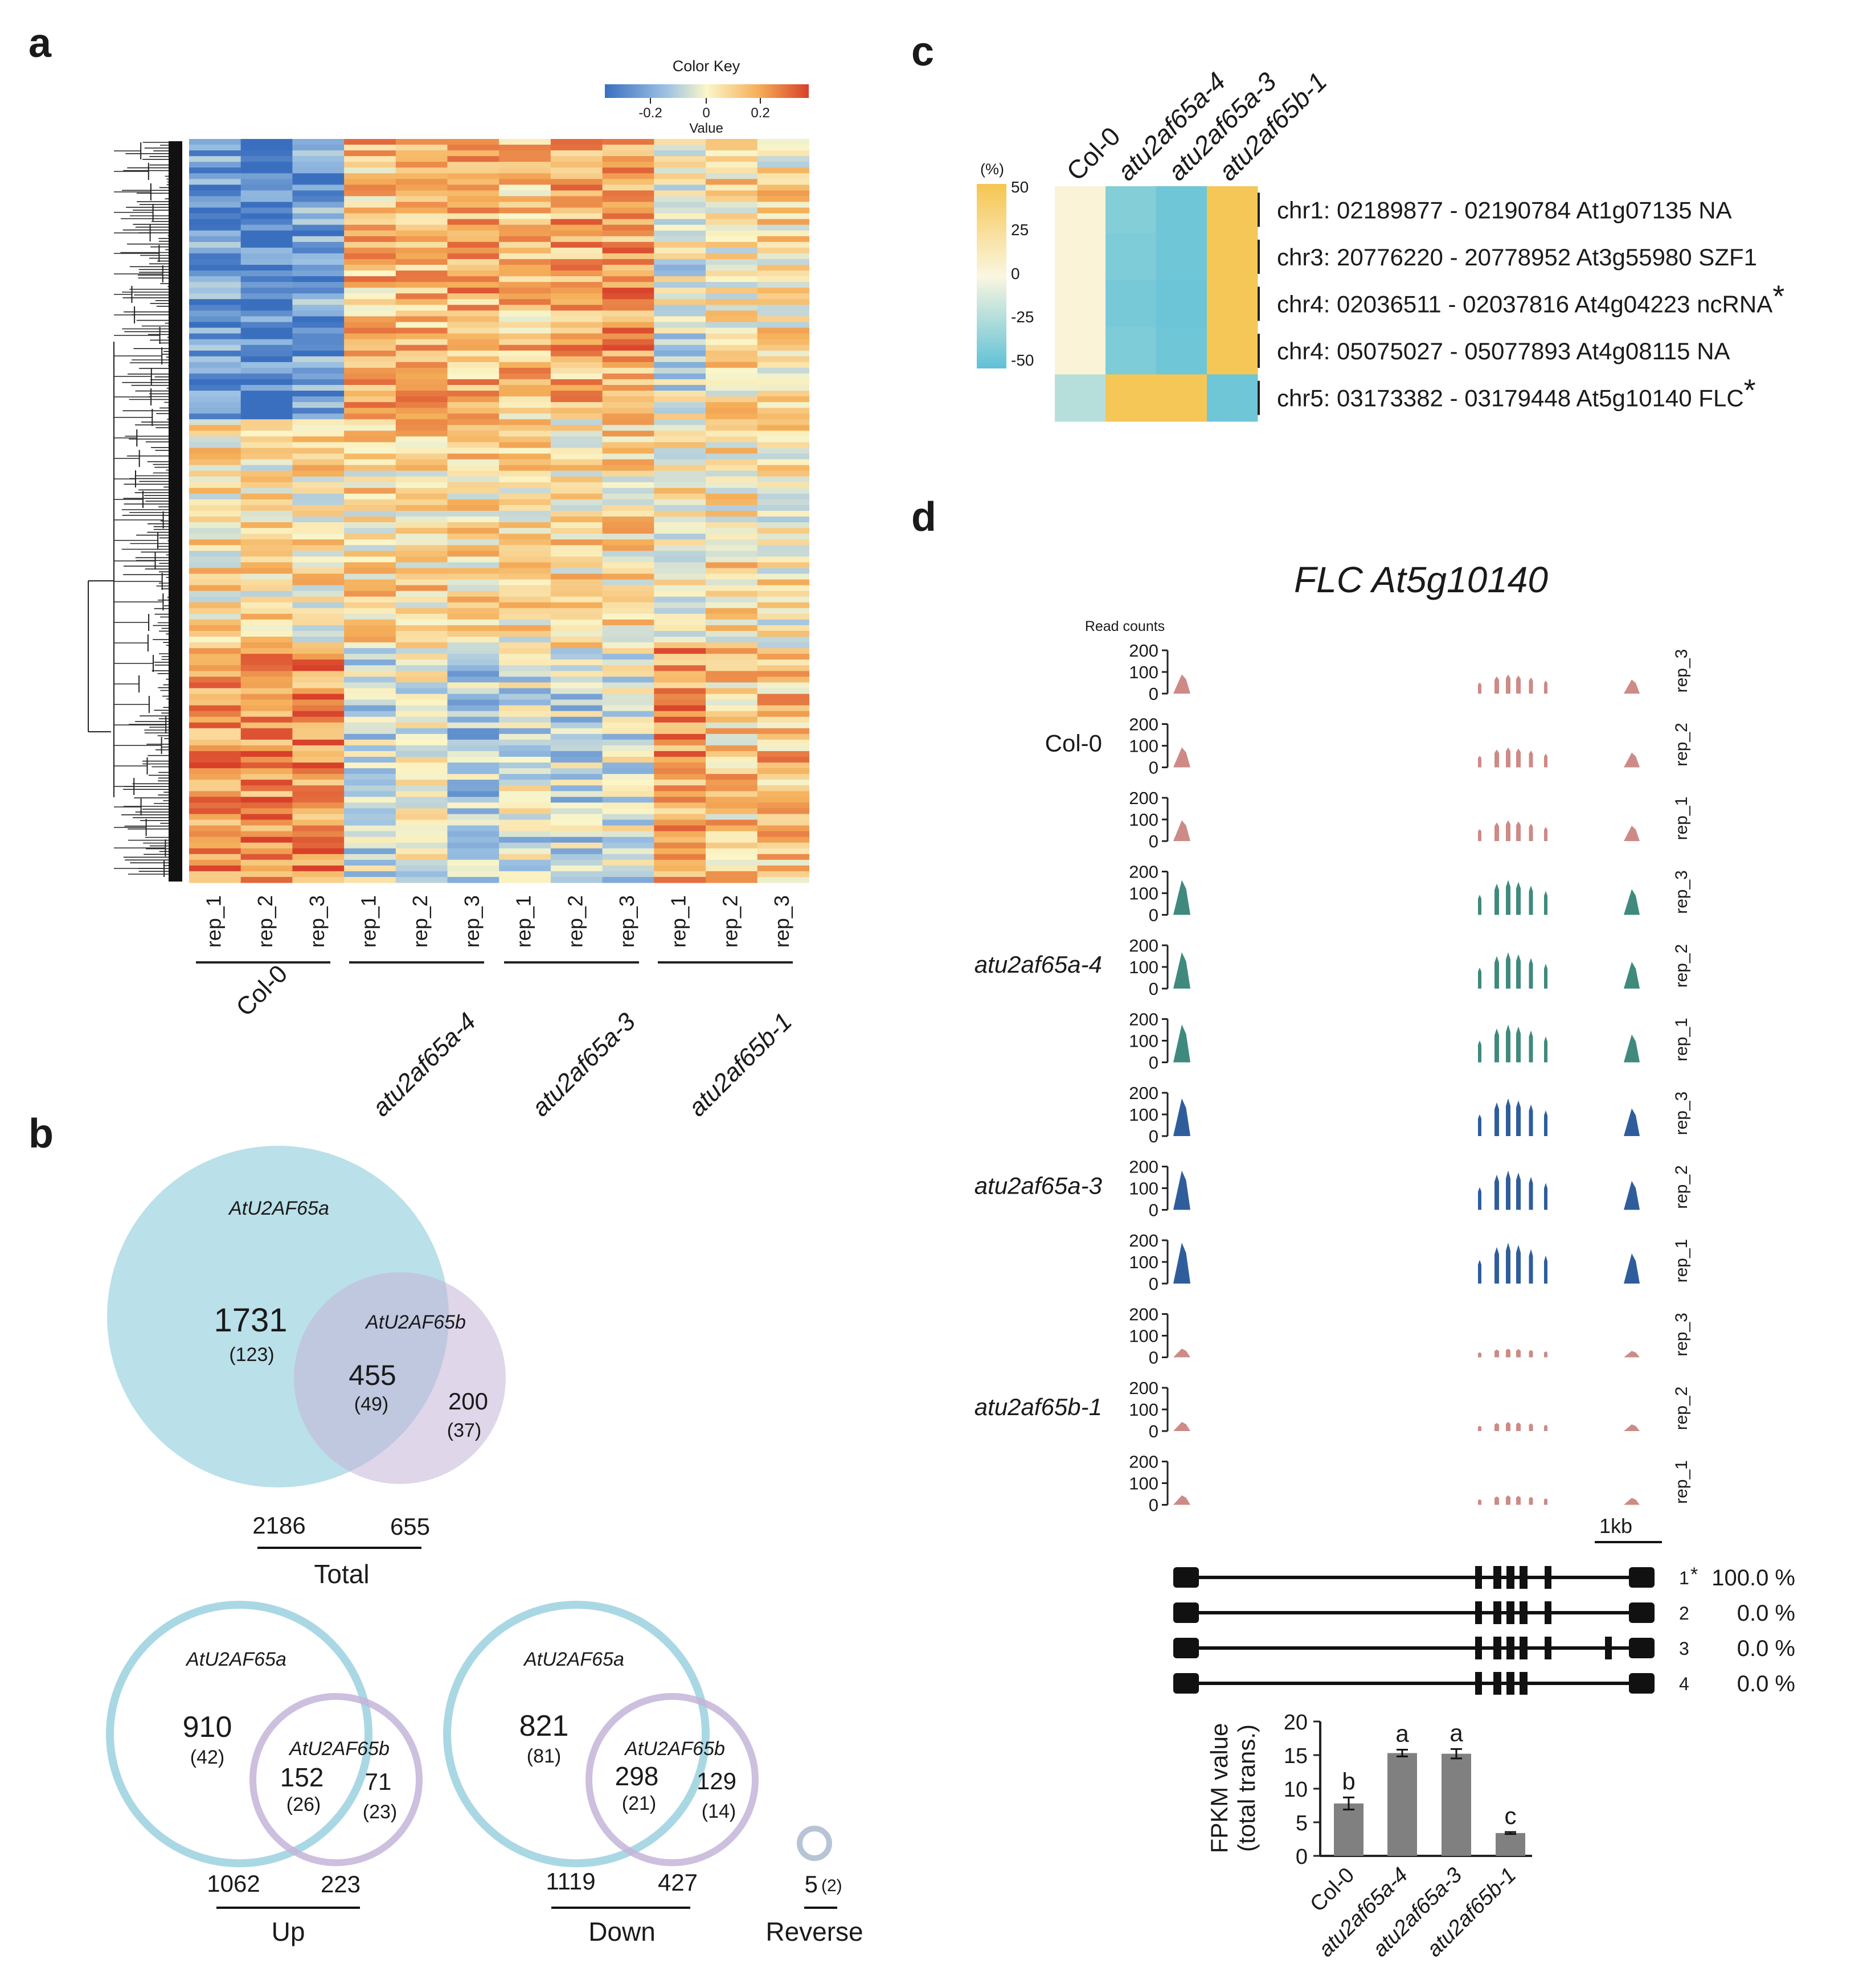 This screenshot has width=1859, height=1988. What do you see at coordinates (1153, 915) in the screenshot?
I see `track-axis-tick-label: 0` at bounding box center [1153, 915].